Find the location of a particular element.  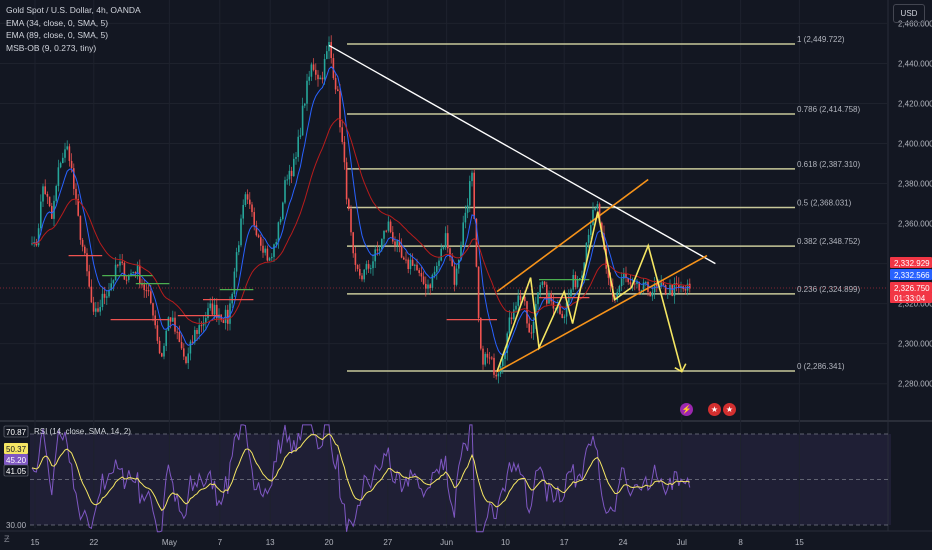

time-tick-label: Jul is located at coordinates (682, 542).